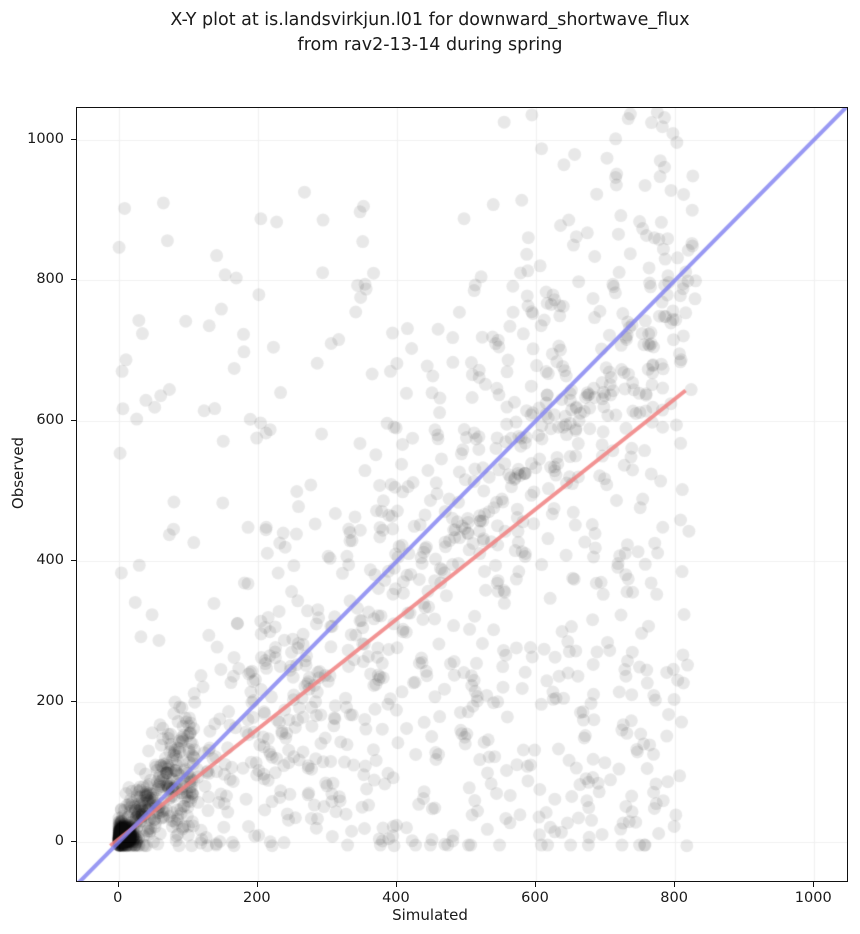 The height and width of the screenshot is (934, 860). I want to click on x-tick-label: 400, so click(396, 898).